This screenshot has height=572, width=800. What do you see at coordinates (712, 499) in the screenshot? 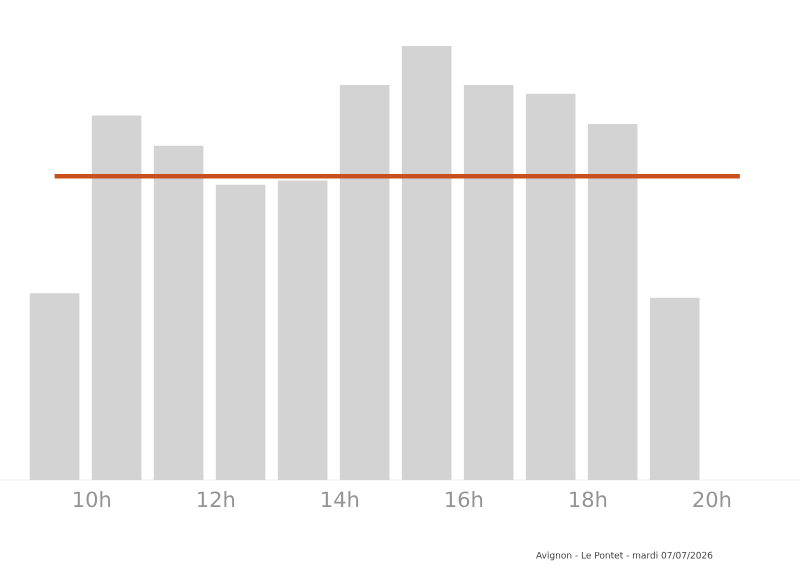
I see `x-tick-label: 20h` at bounding box center [712, 499].